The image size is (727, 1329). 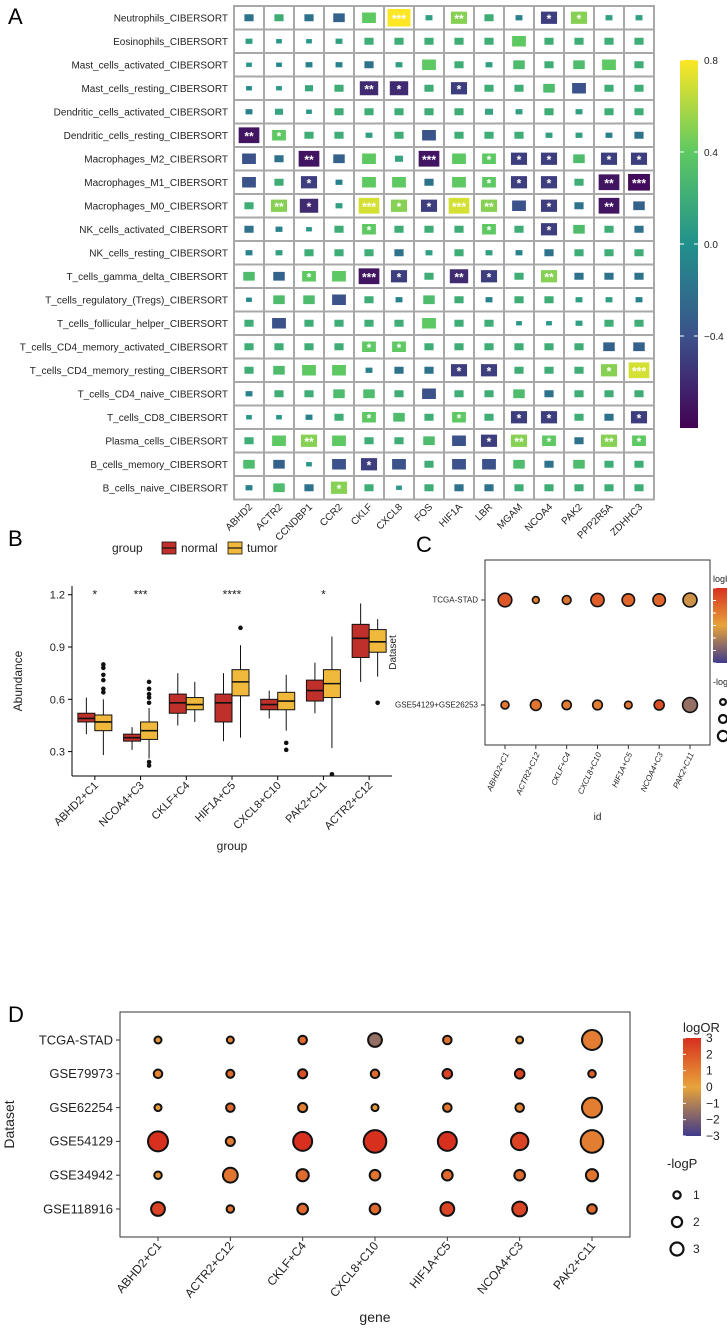 I want to click on bubble-size-legend-label: 1, so click(x=696, y=1195).